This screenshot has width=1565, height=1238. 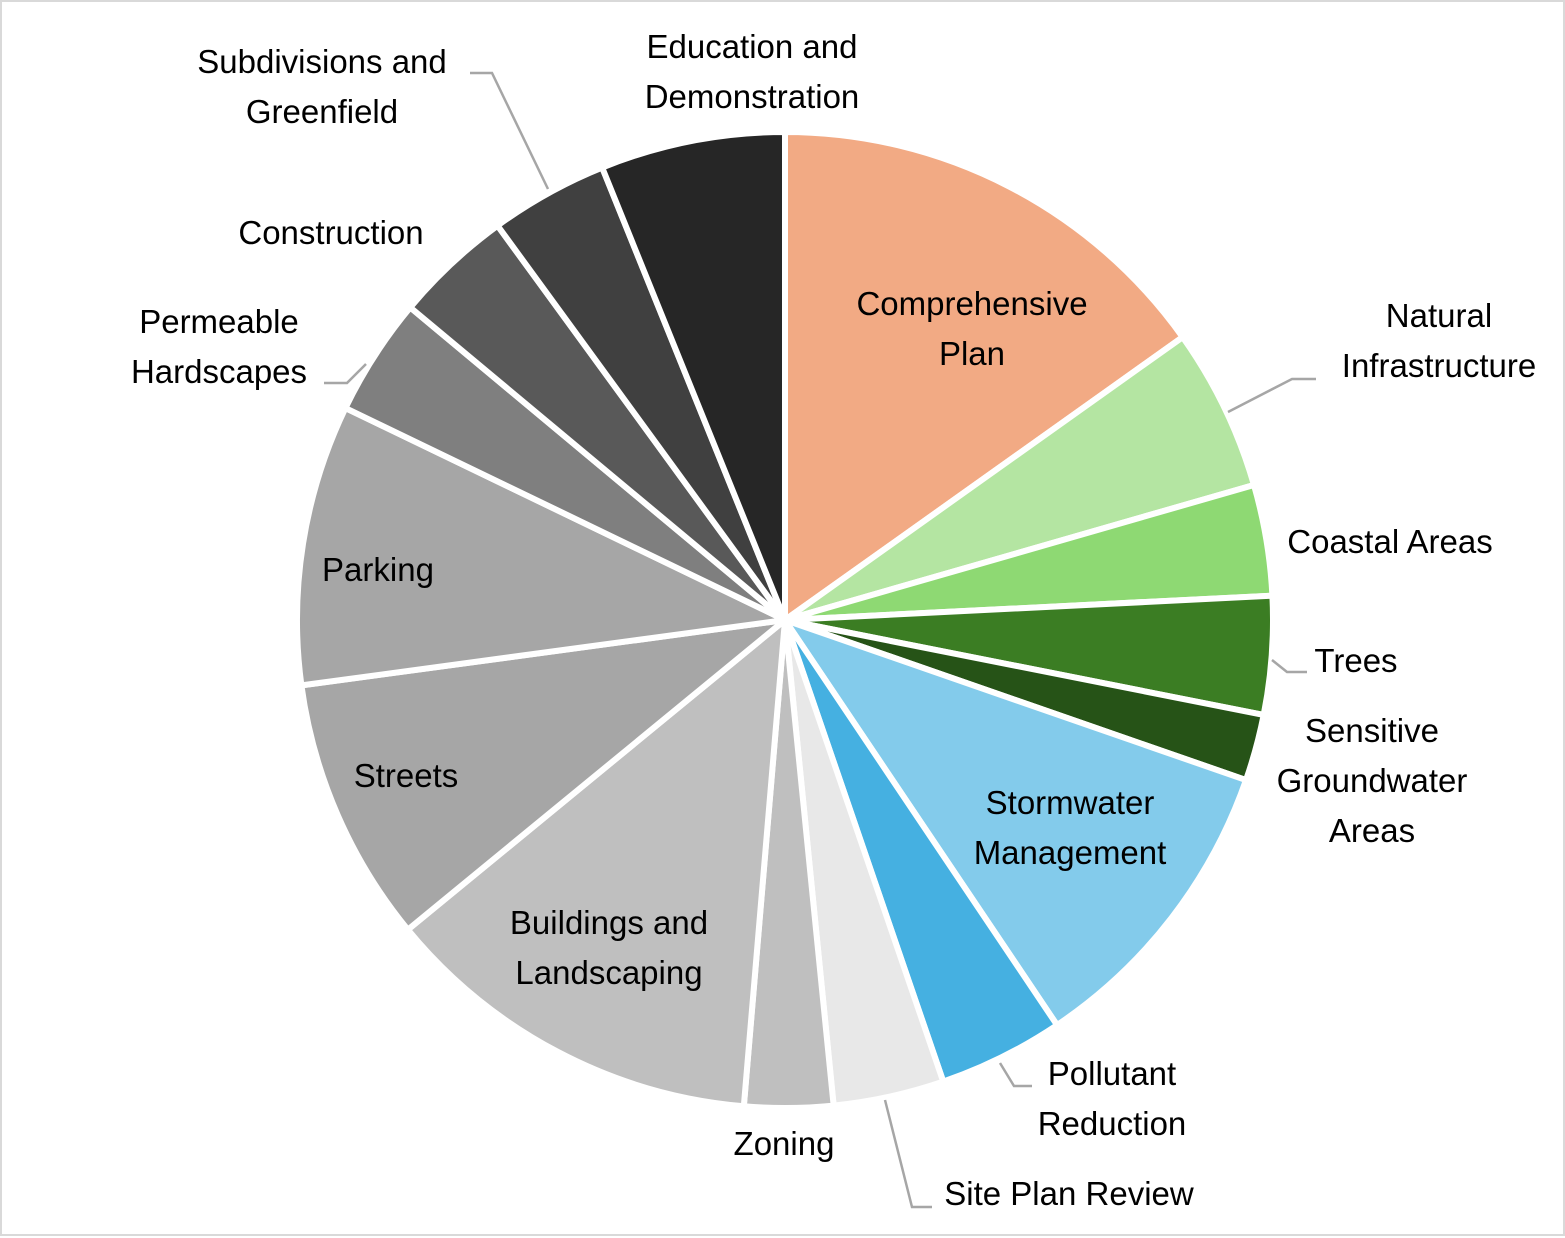 I want to click on pie-slice-education-and-demonstration, so click(x=693, y=376).